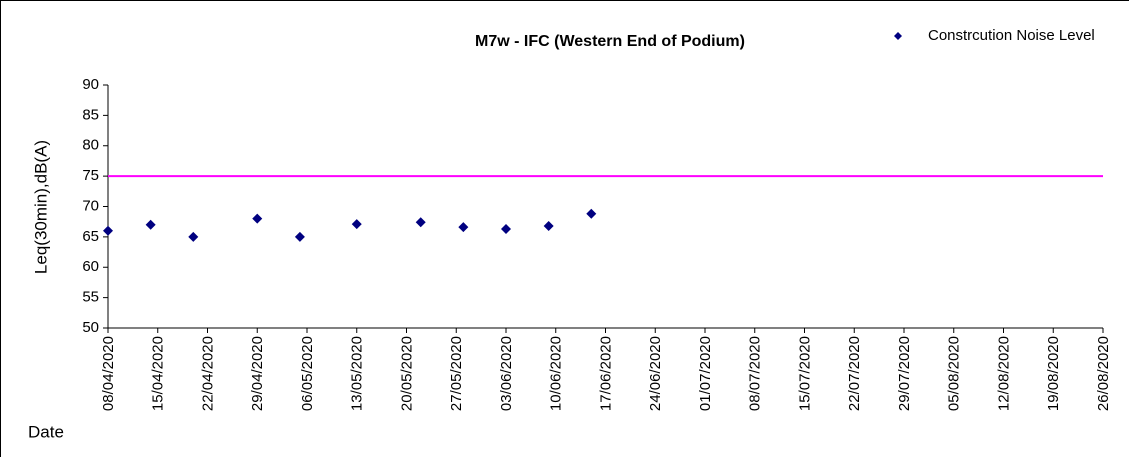  Describe the element at coordinates (357, 373) in the screenshot. I see `x-tick-label: 13/05/2020` at that location.